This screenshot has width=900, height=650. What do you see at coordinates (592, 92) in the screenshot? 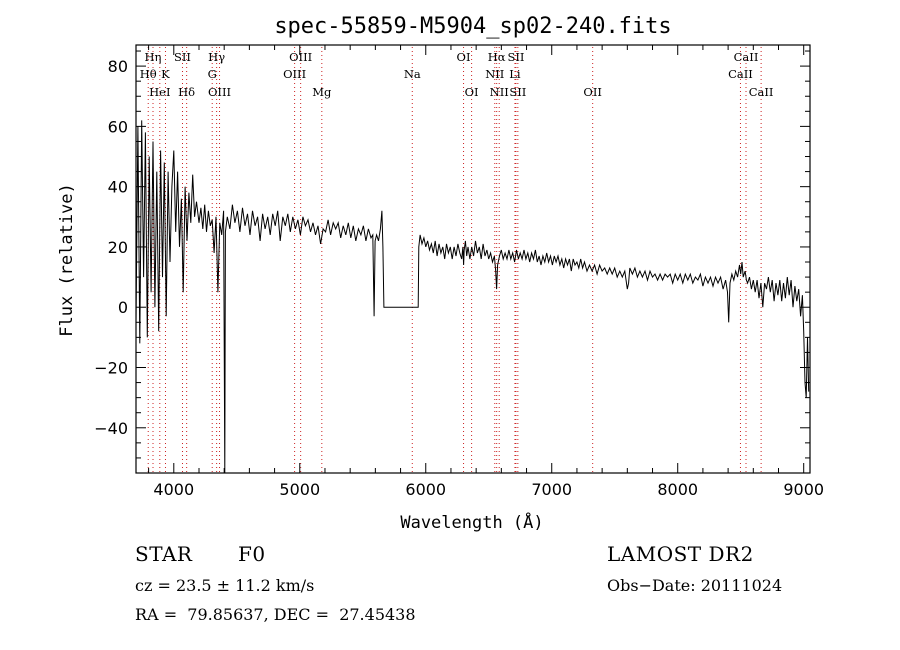
I see `line-label-21: OII` at bounding box center [592, 92].